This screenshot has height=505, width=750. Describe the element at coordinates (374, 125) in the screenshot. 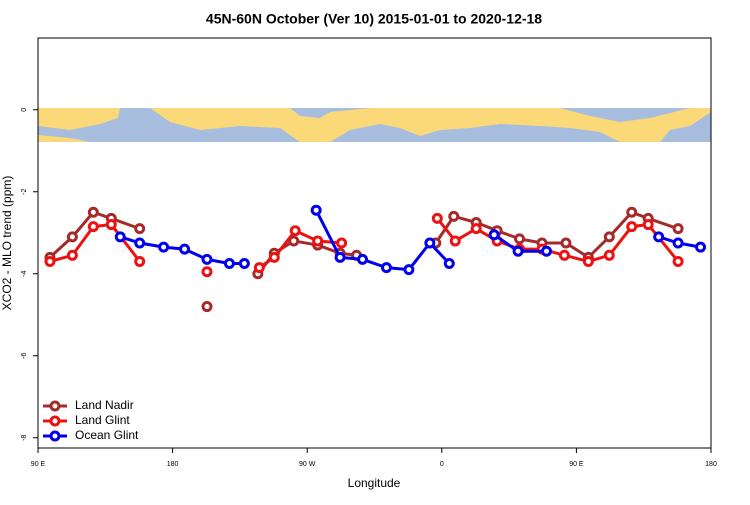

I see `map-band` at that location.